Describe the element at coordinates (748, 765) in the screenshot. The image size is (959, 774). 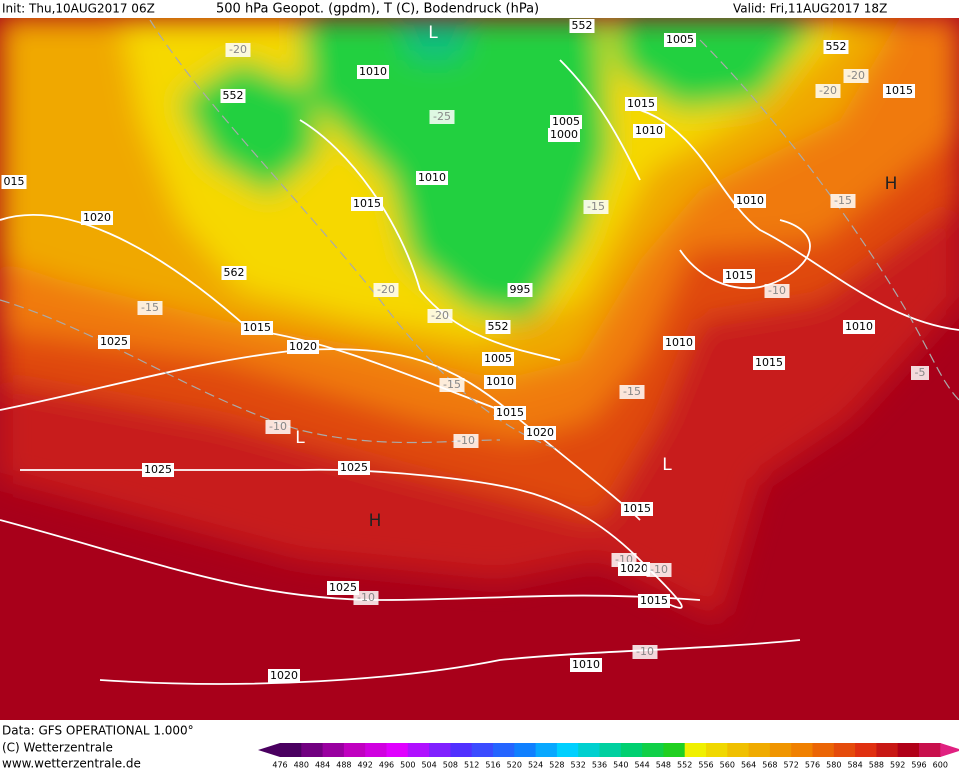
I see `colorbar-label: 564` at that location.